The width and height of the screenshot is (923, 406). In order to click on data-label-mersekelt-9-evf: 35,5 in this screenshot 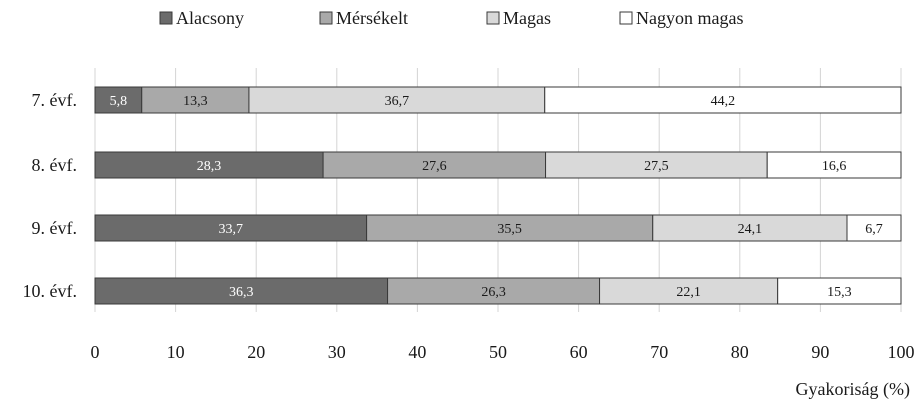, I will do `click(509, 229)`.